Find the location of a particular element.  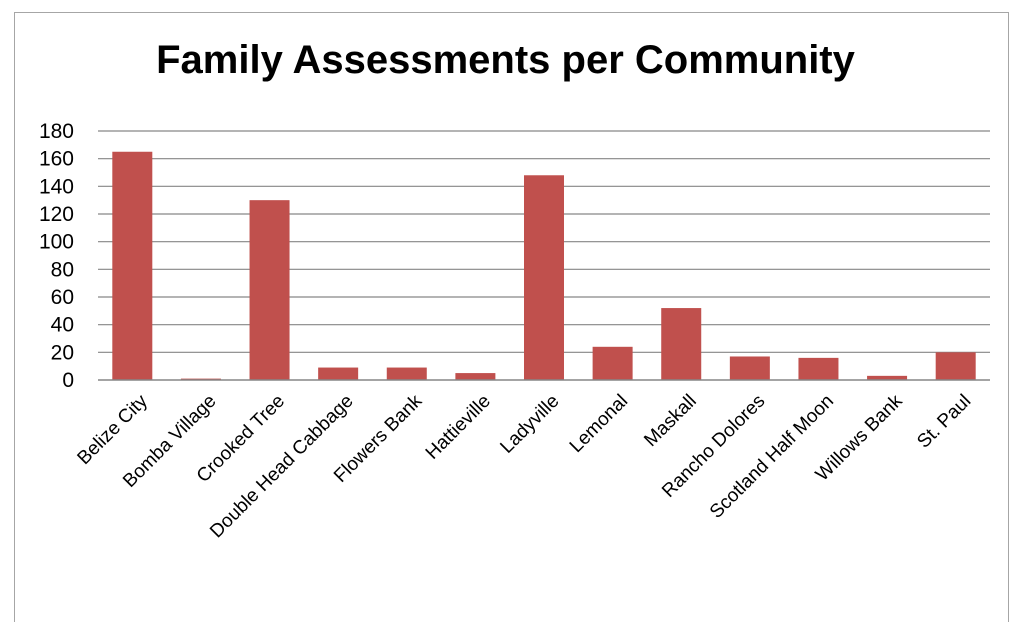

x-tick-label: Maskall is located at coordinates (670, 421).